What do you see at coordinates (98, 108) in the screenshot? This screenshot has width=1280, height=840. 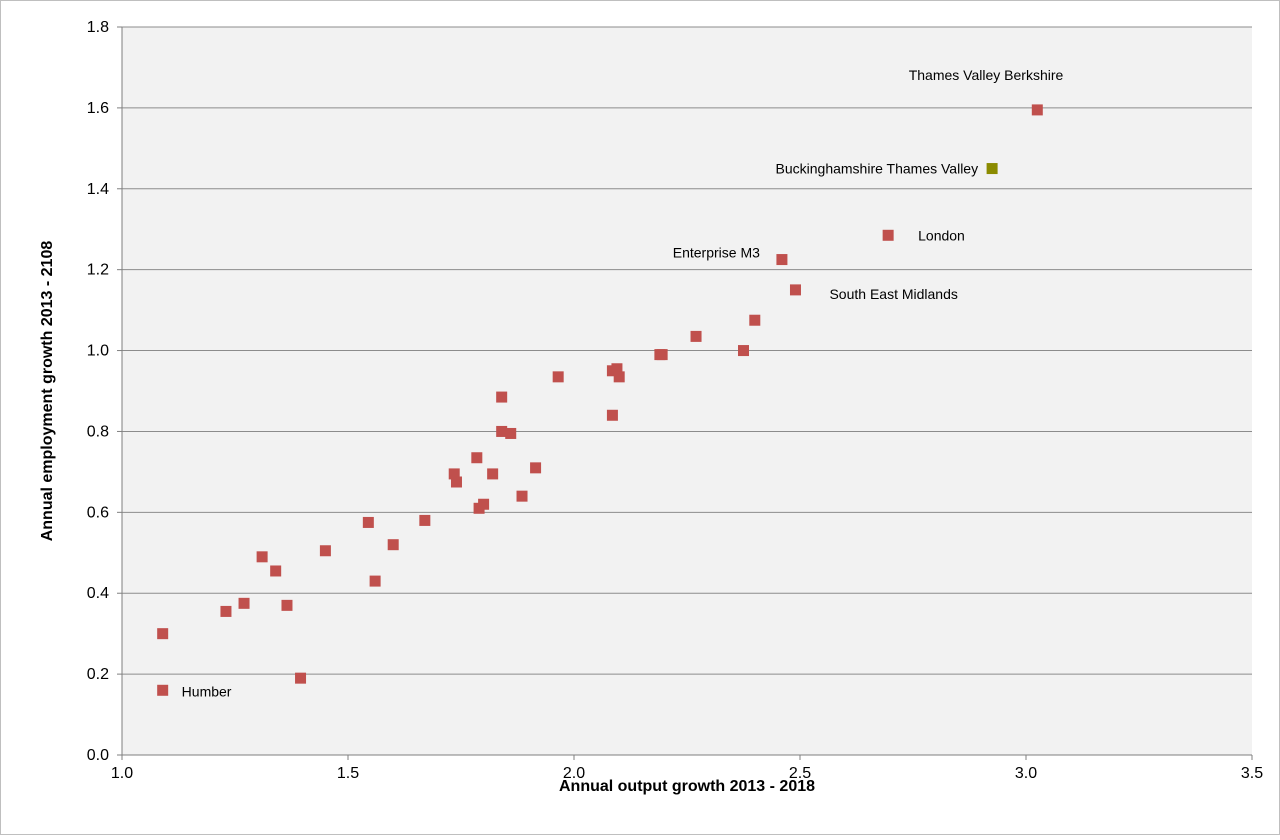 I see `y-tick-label: 1.6` at bounding box center [98, 108].